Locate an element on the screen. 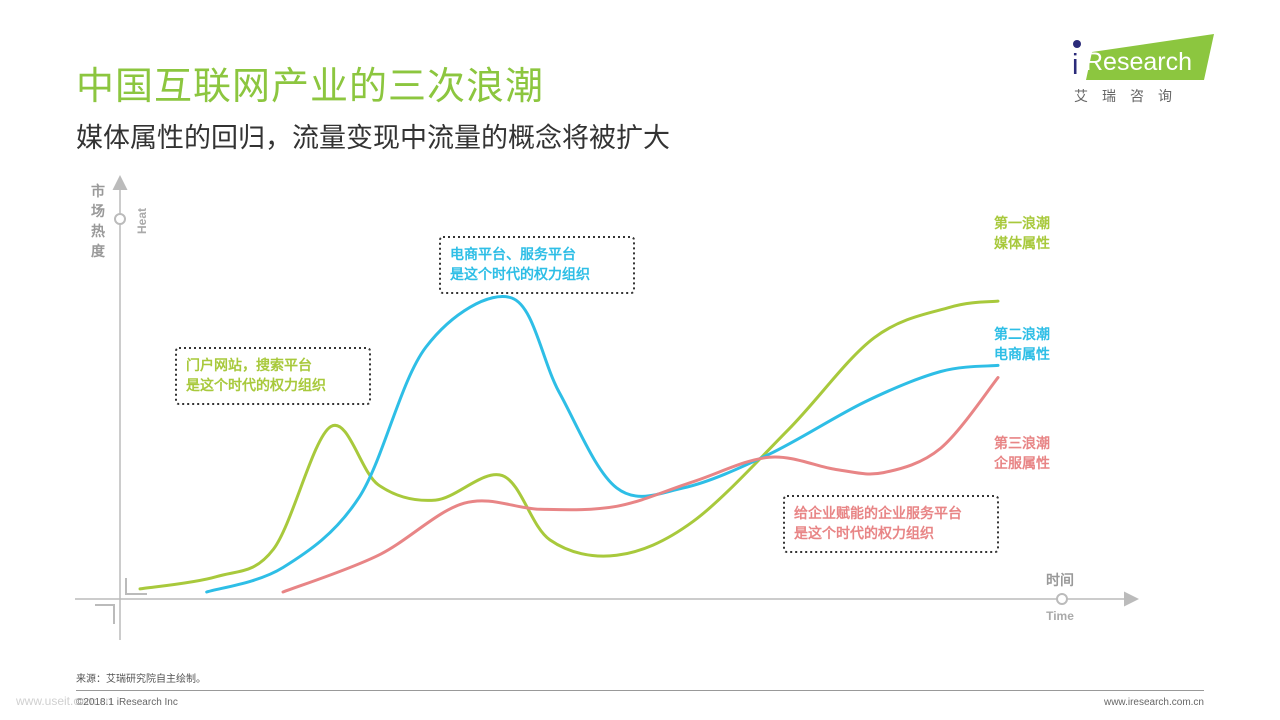 This screenshot has height=720, width=1280. x-axis-label: 时间 is located at coordinates (1060, 580).